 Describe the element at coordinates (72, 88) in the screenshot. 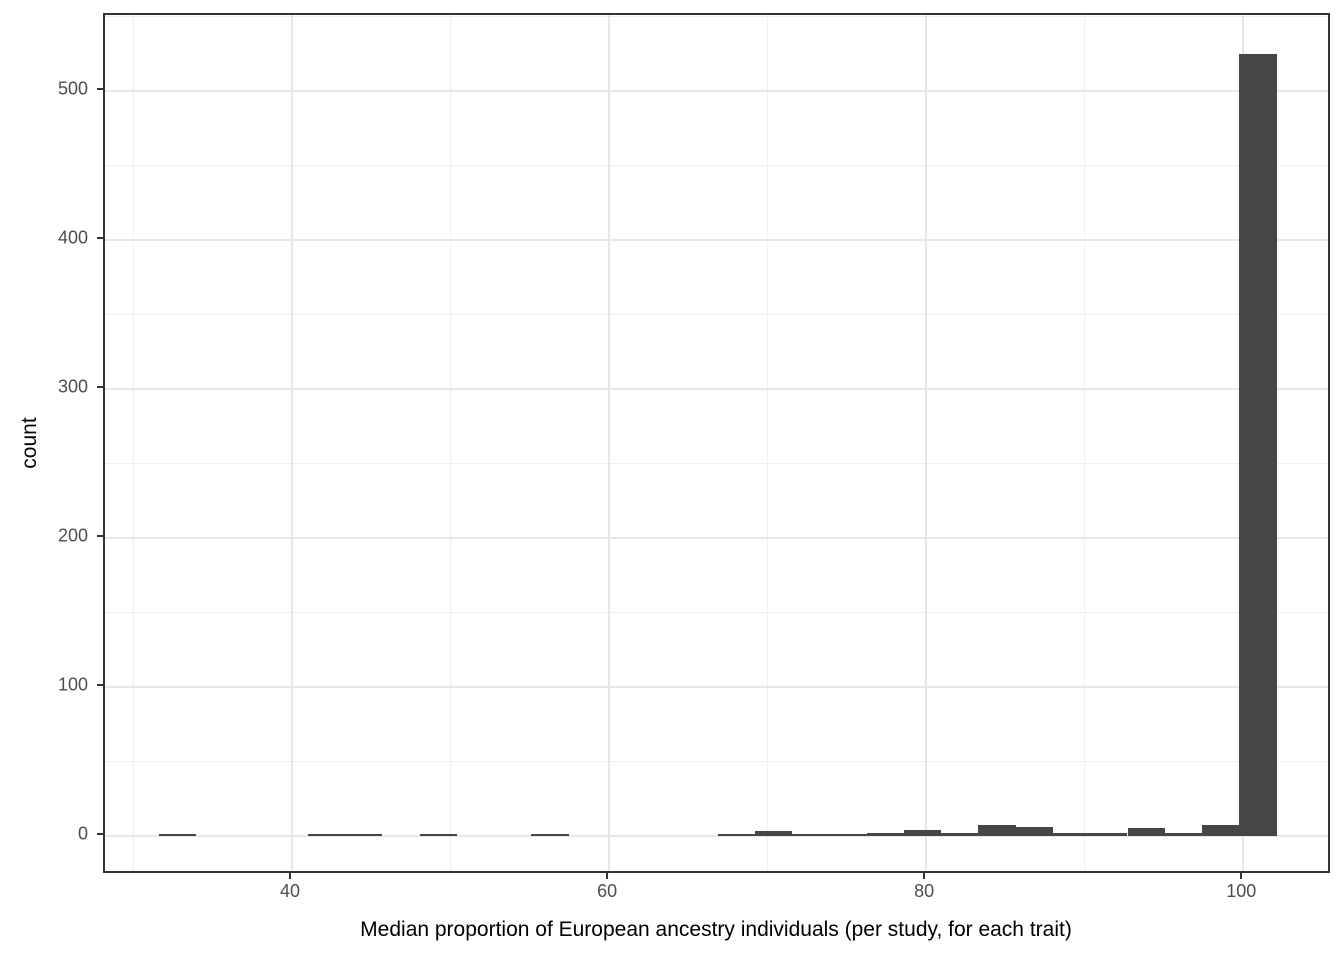

I see `y-tick-label: 500` at that location.